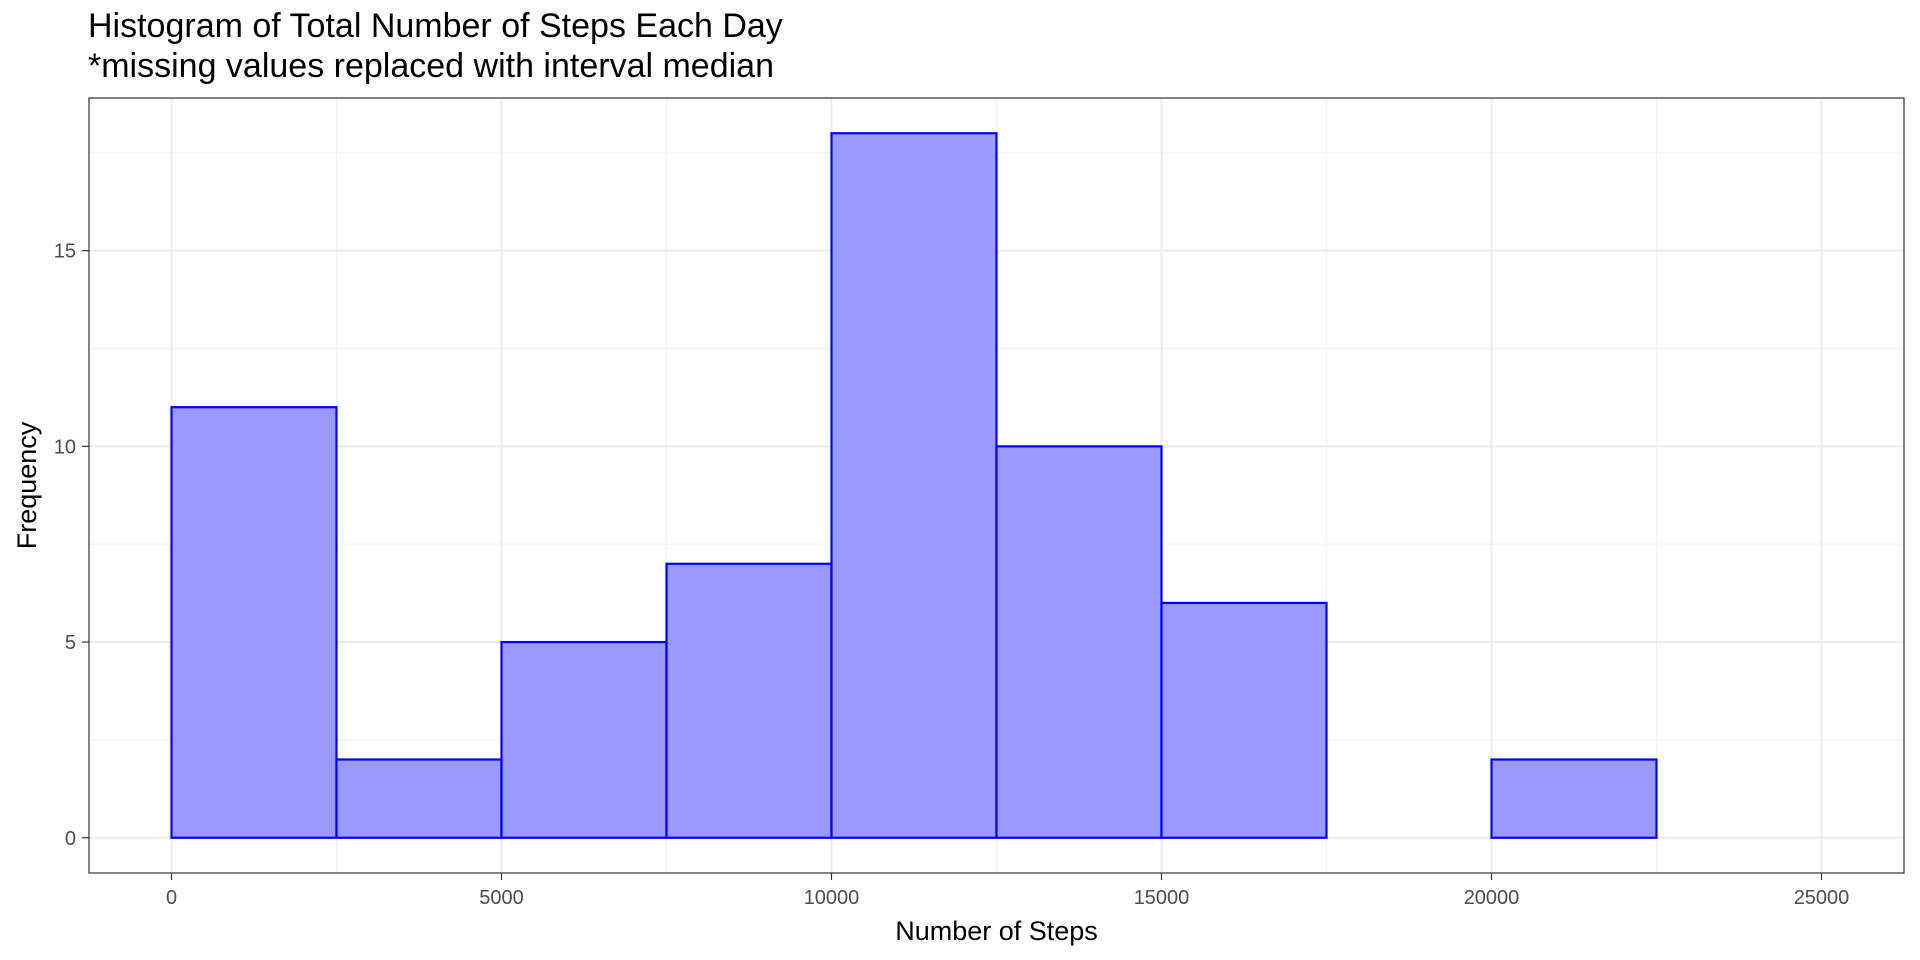 This screenshot has height=960, width=1920. What do you see at coordinates (1822, 898) in the screenshot?
I see `x-tick-label: 25000` at bounding box center [1822, 898].